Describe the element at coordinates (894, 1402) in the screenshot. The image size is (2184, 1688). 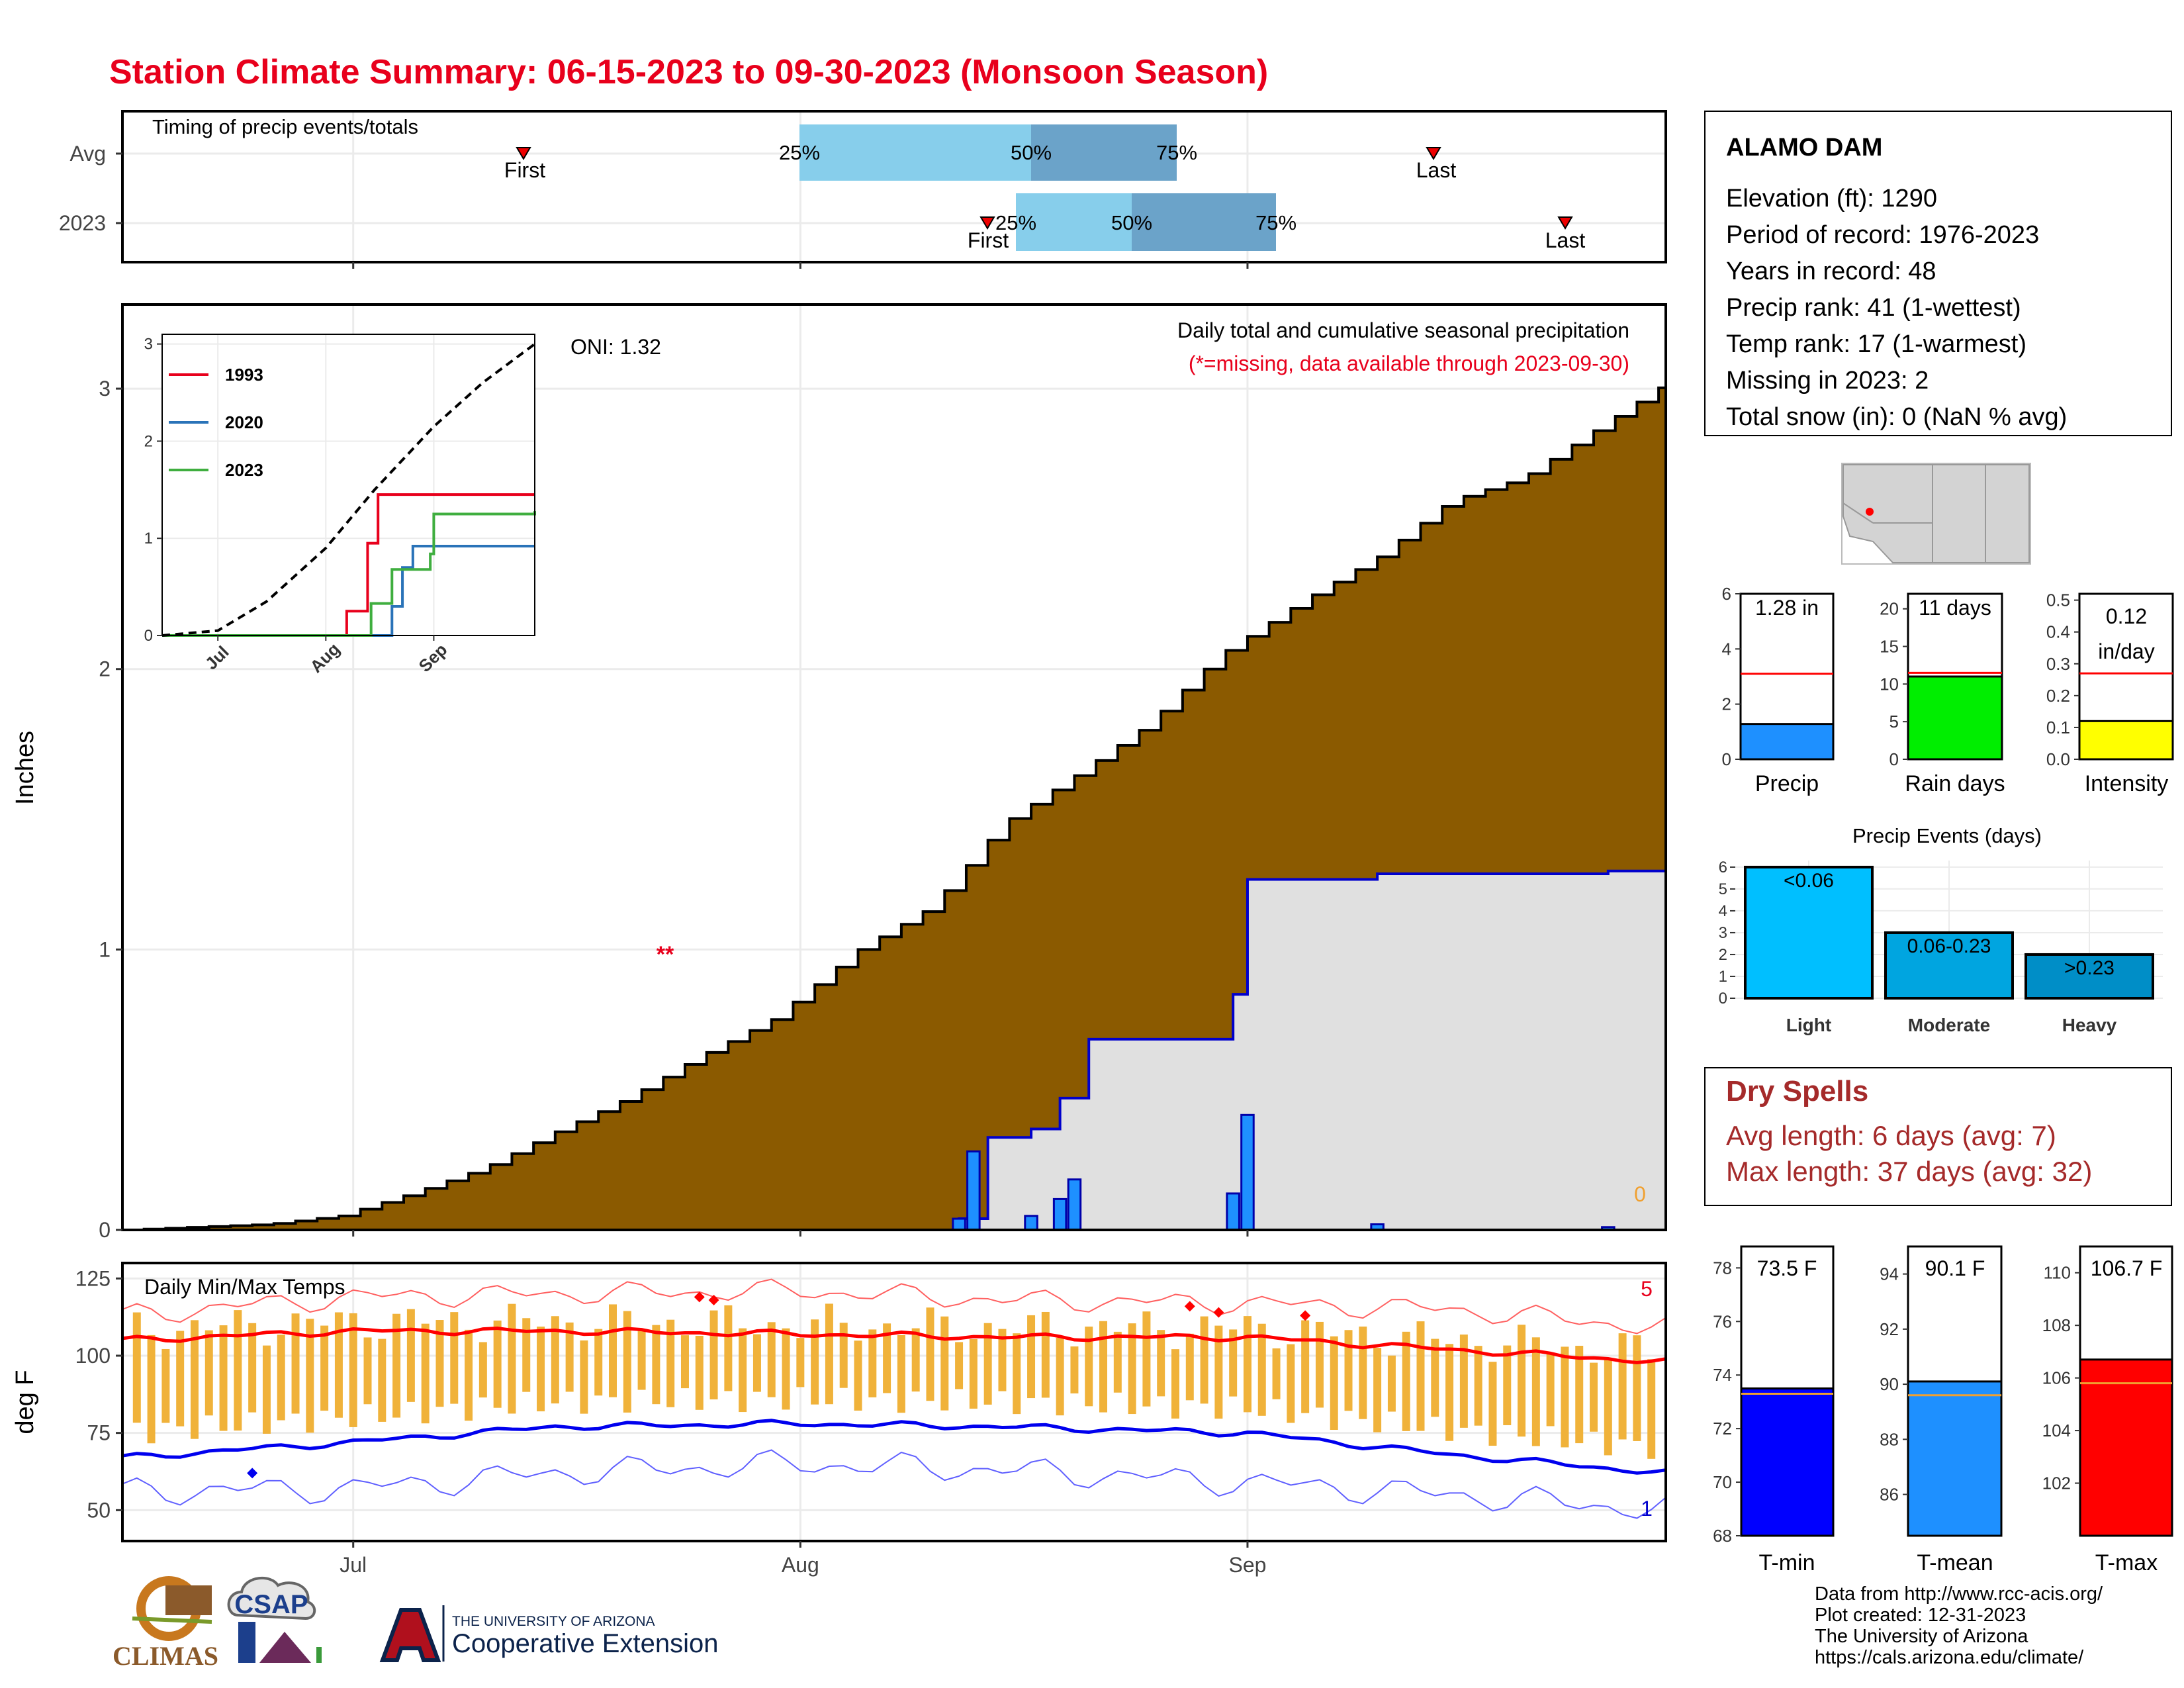
I see `temps-frame` at that location.